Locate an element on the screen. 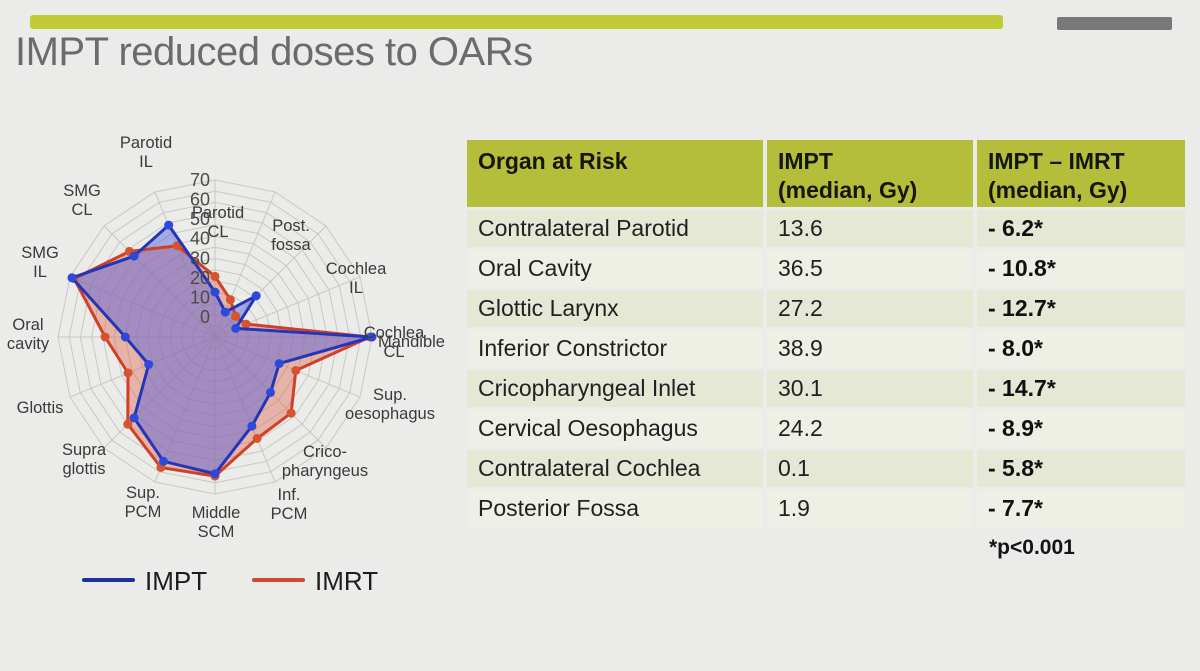  legend-label-impt: IMPT is located at coordinates (176, 581).